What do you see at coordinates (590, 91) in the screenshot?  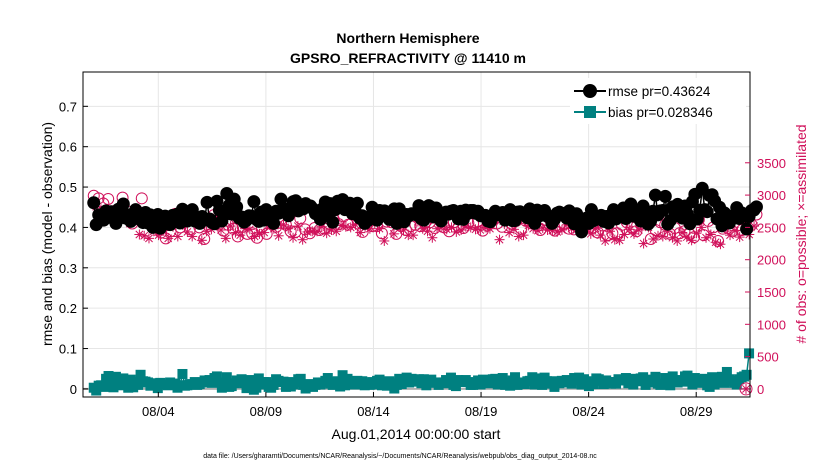 I see `legend-rmse-marker` at bounding box center [590, 91].